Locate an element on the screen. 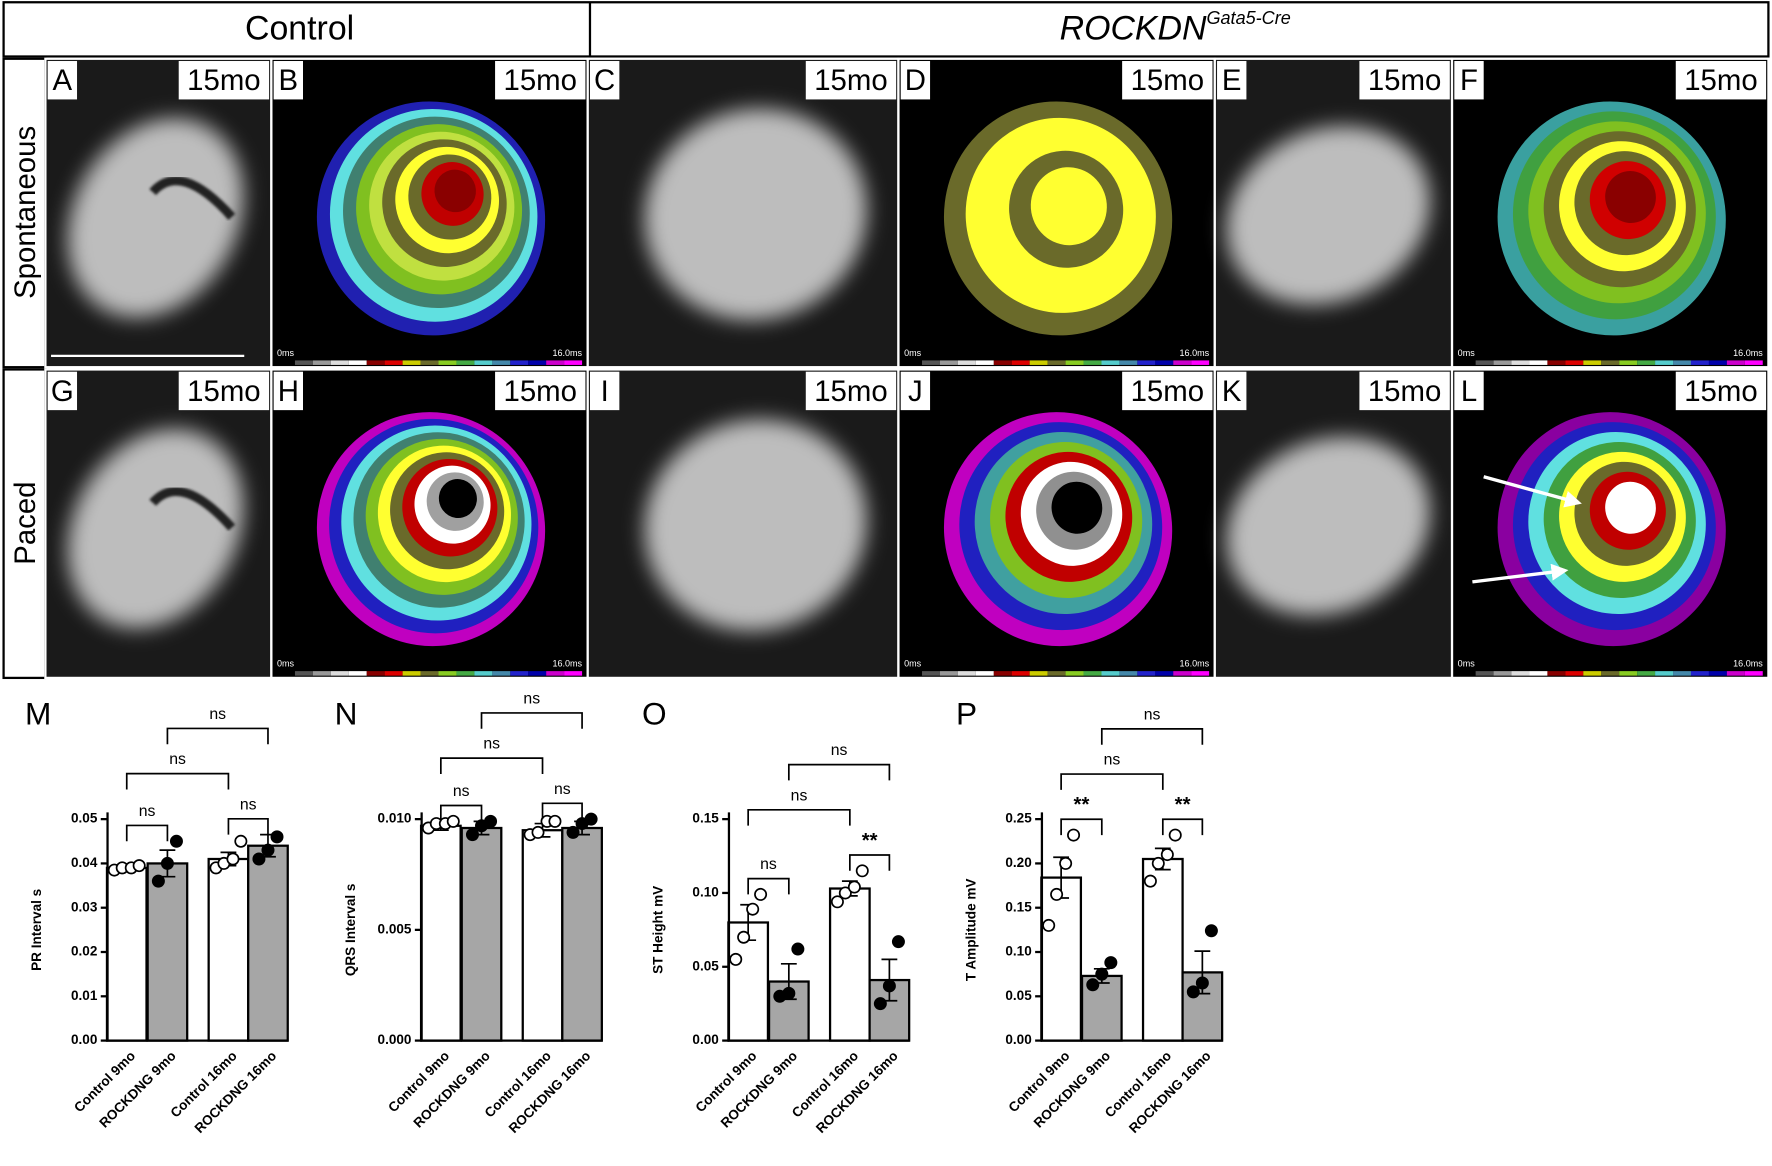 The width and height of the screenshot is (1772, 1166). y-tick-label: 0.000 is located at coordinates (395, 1039).